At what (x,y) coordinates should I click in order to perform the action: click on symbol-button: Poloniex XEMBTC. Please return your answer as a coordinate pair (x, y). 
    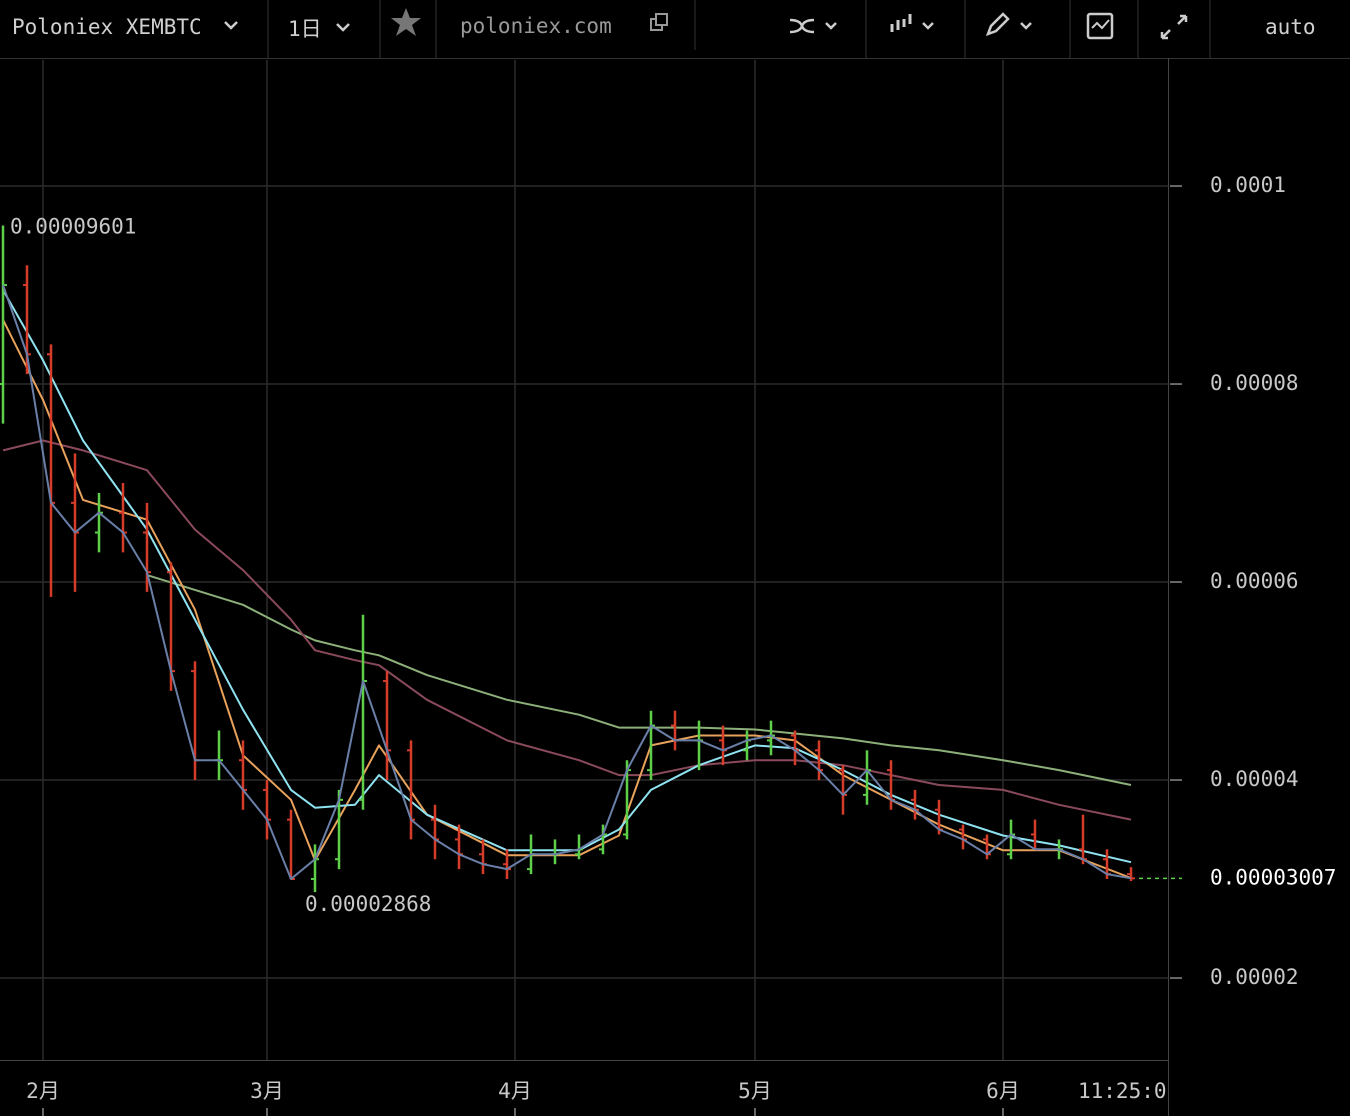
    Looking at the image, I should click on (125, 27).